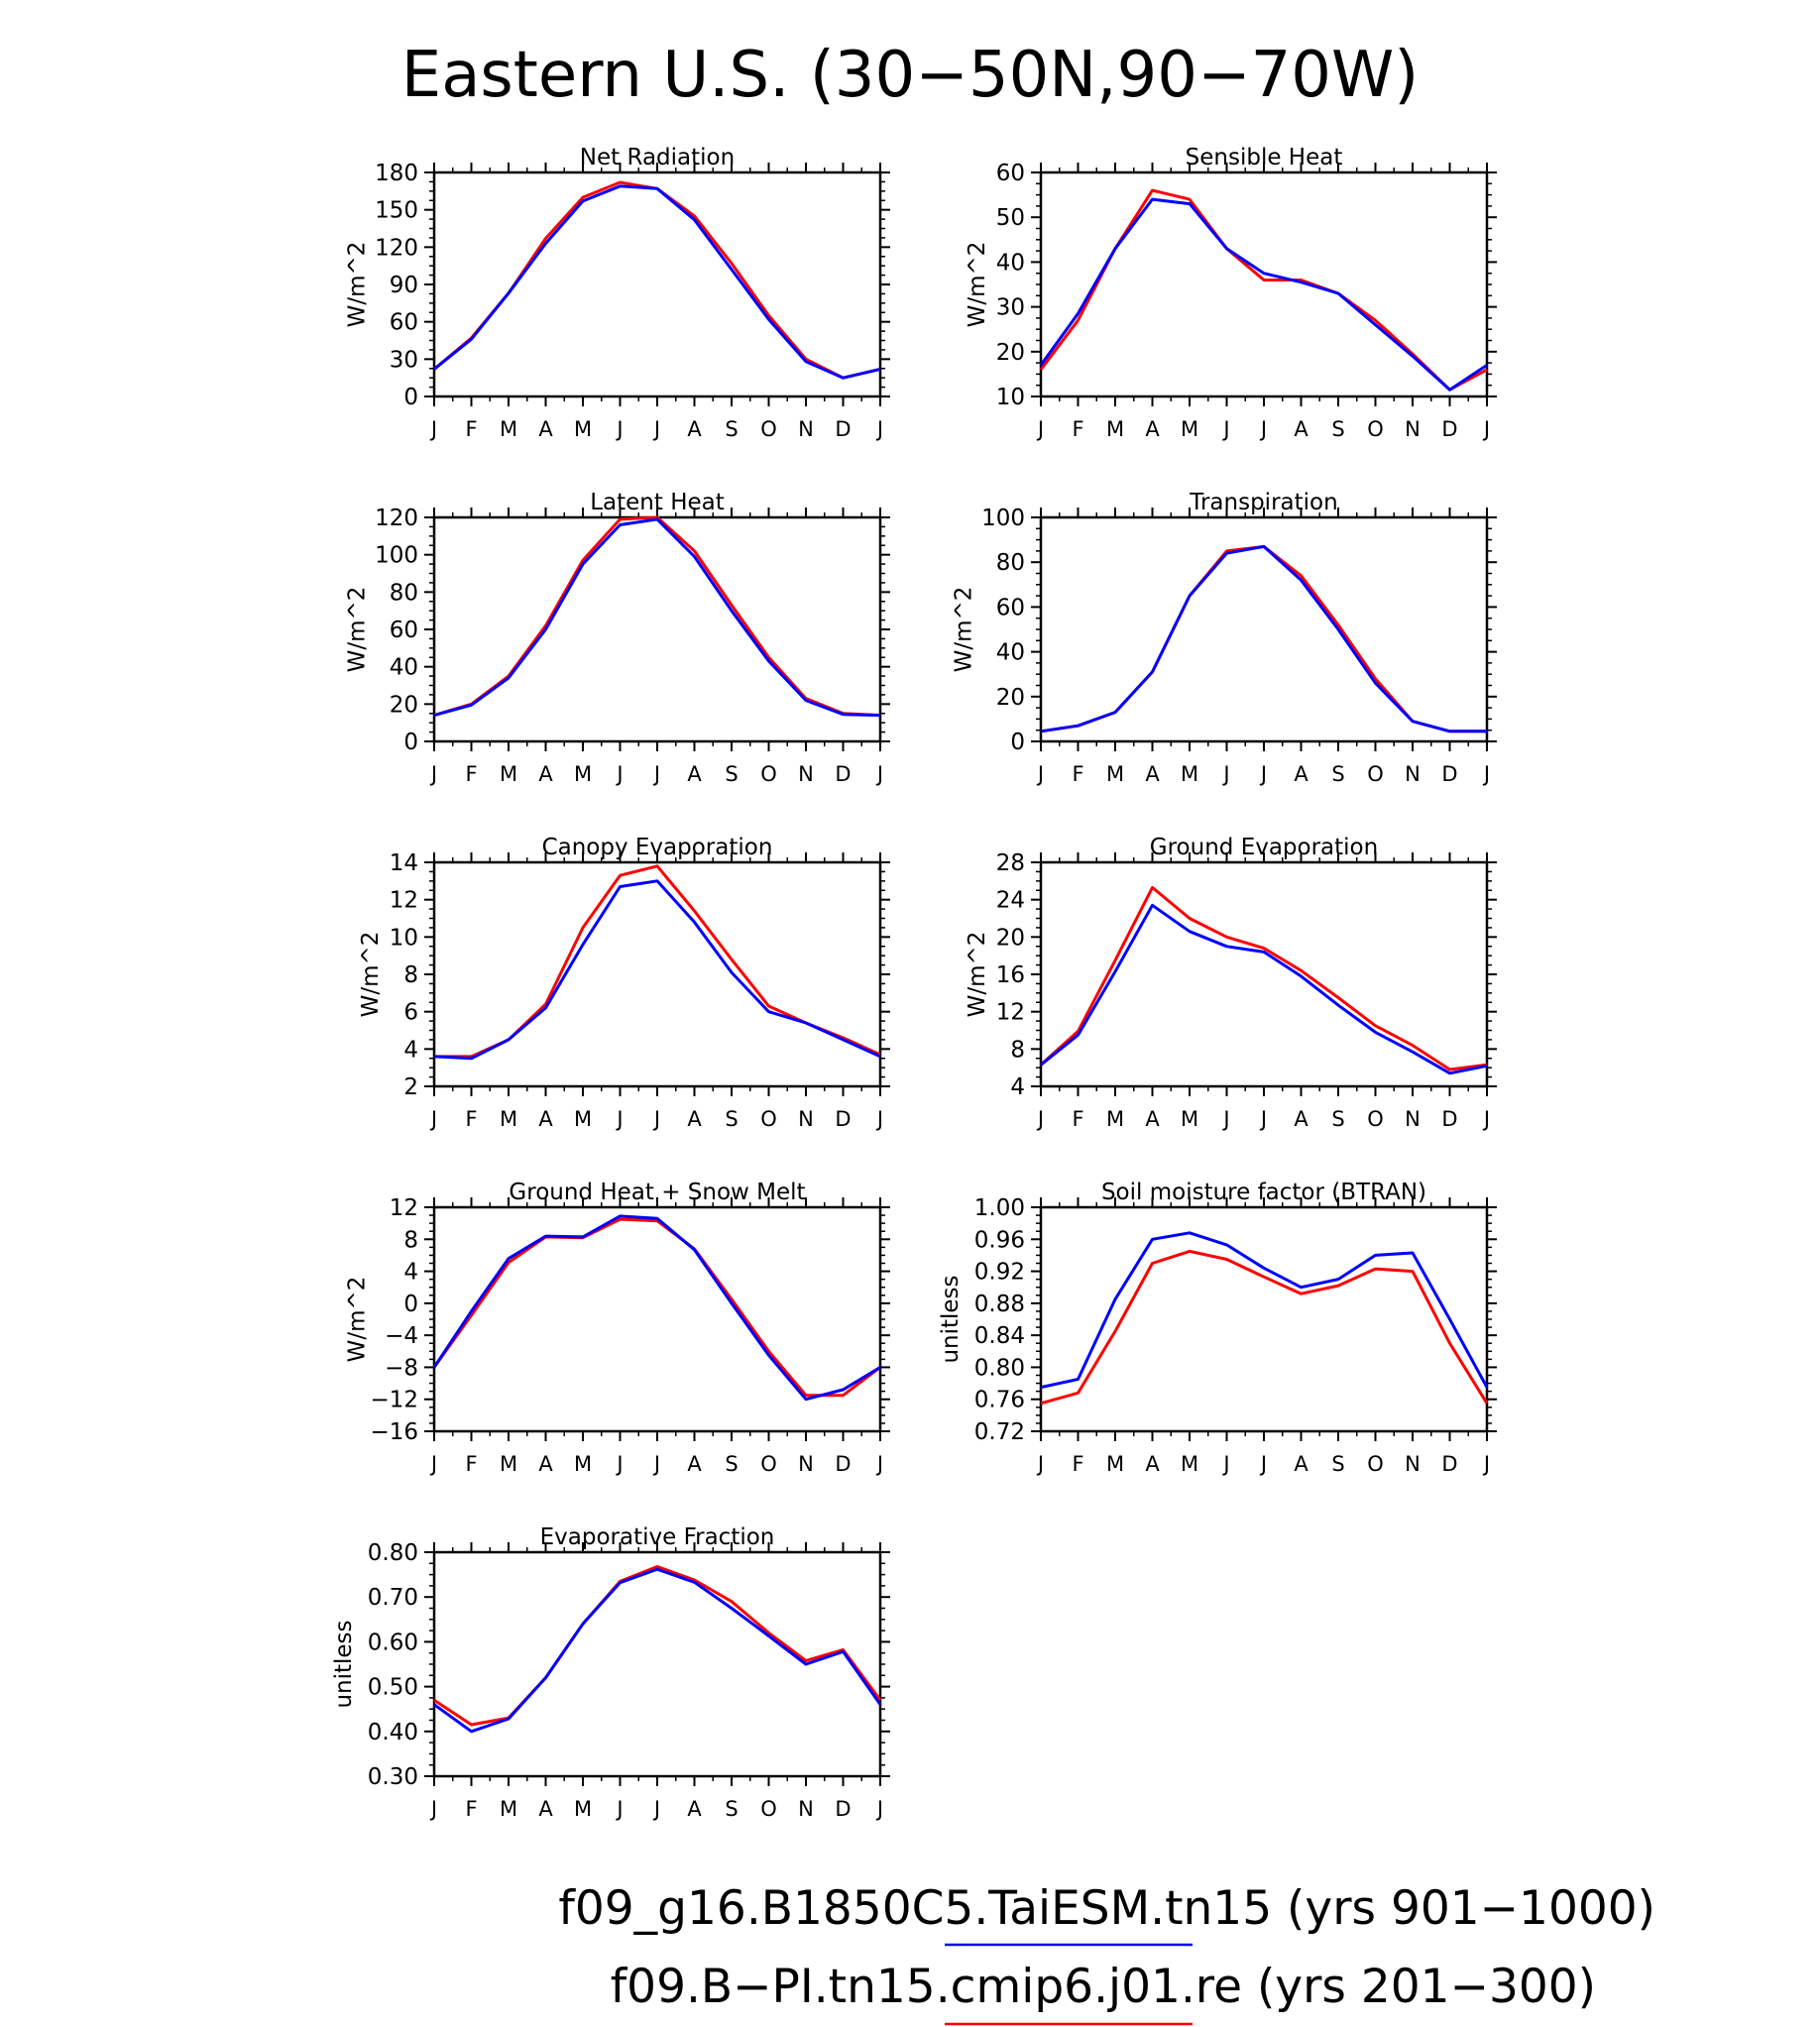 The height and width of the screenshot is (2027, 1820). What do you see at coordinates (1010, 263) in the screenshot?
I see `y-tick-label: 40` at bounding box center [1010, 263].